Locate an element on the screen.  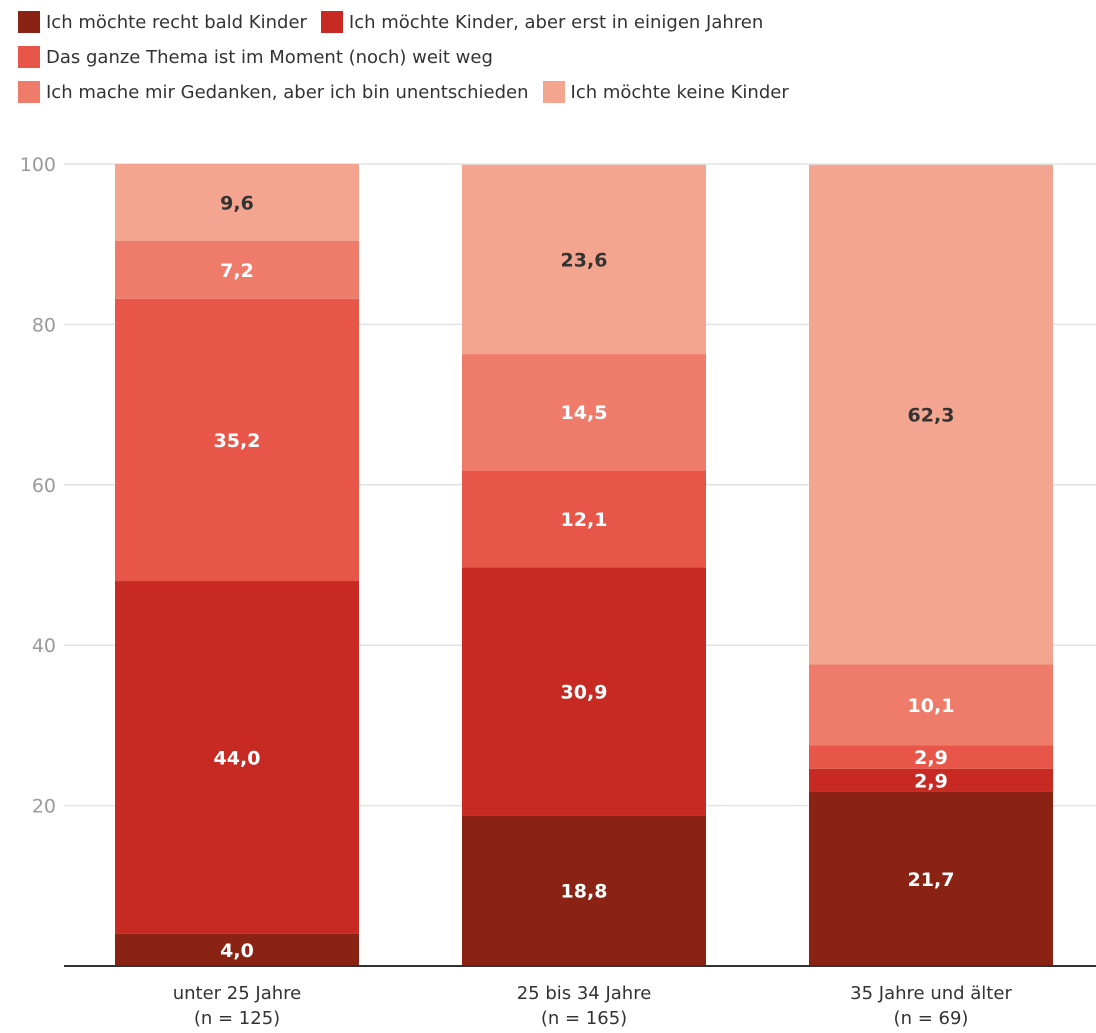
x-category-note: (n = 165) is located at coordinates (584, 1018).